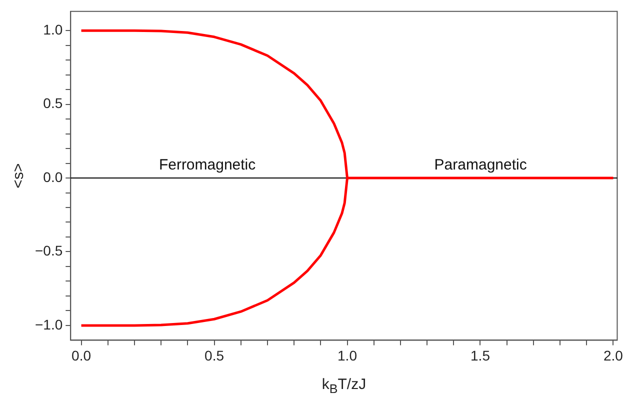  I want to click on annotation: Paramagnetic, so click(481, 165).